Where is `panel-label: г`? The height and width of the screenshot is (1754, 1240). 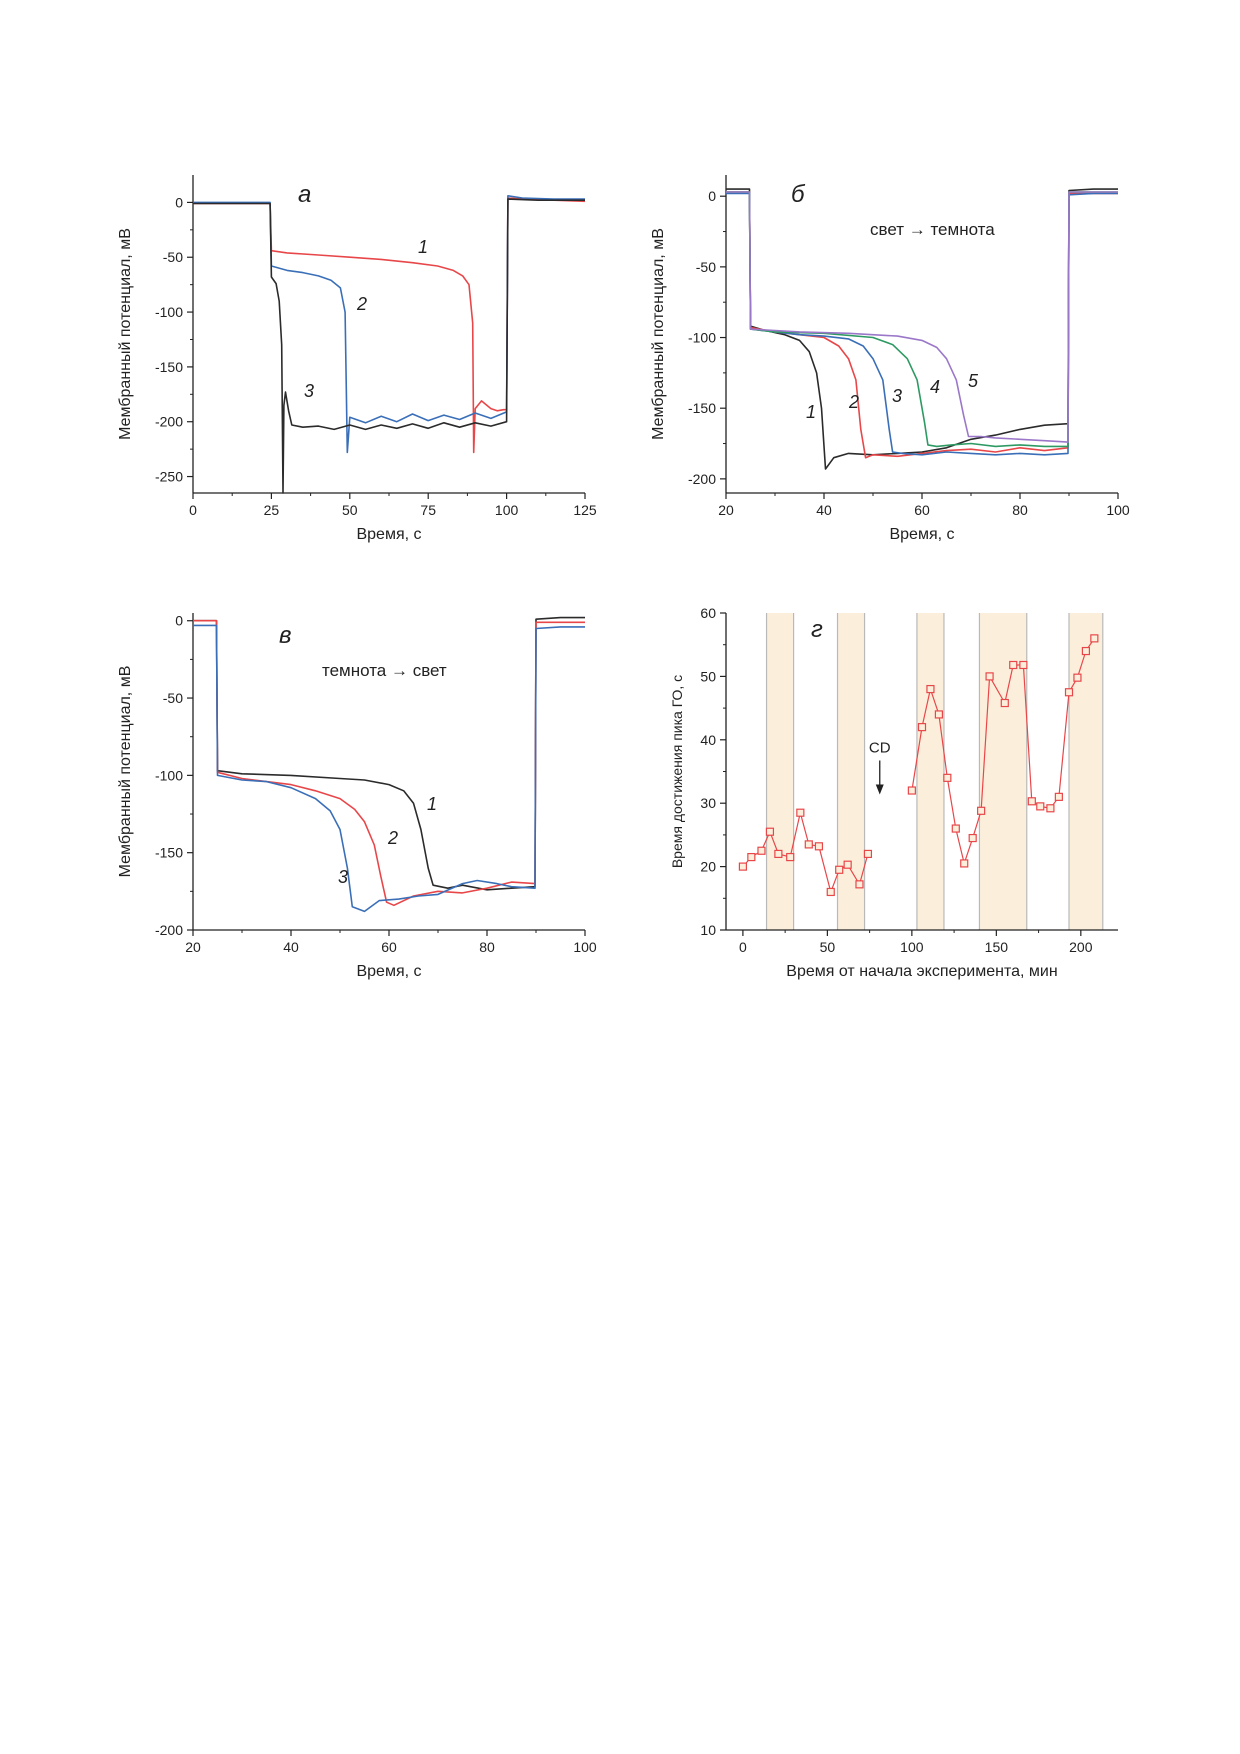 panel-label: г is located at coordinates (817, 629).